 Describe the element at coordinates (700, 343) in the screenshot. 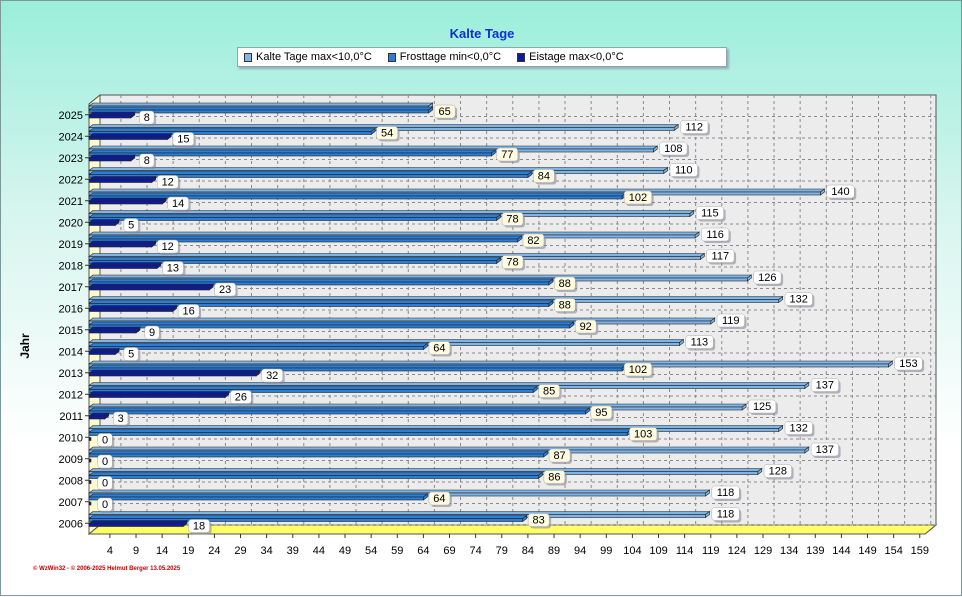

I see `data-label-kalte-tage: 113` at that location.